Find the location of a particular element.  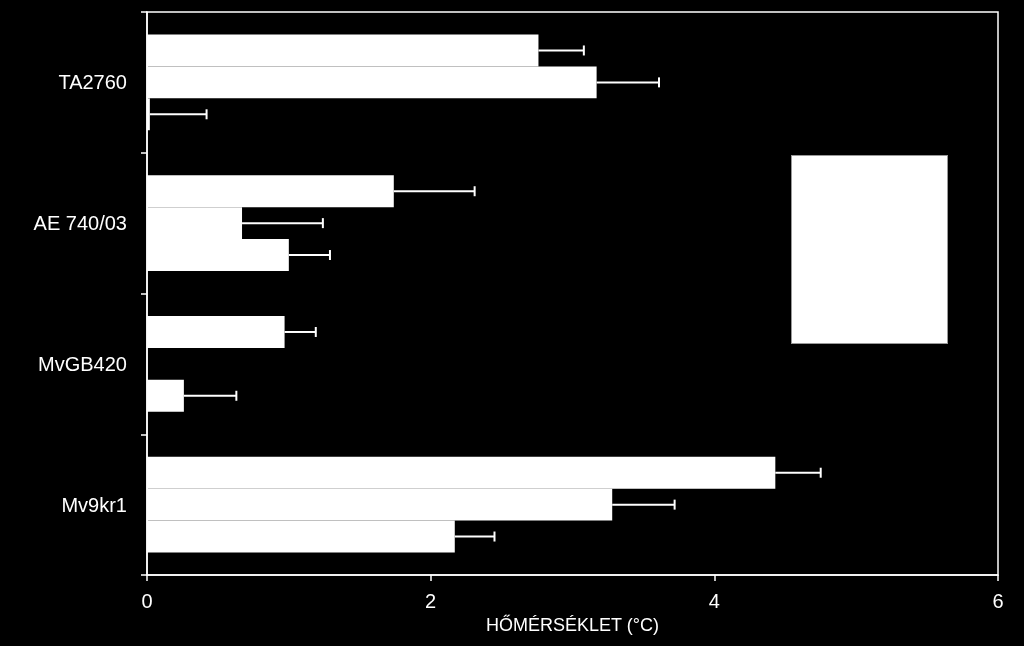

y-tick-label: MvGB420 is located at coordinates (82, 363).